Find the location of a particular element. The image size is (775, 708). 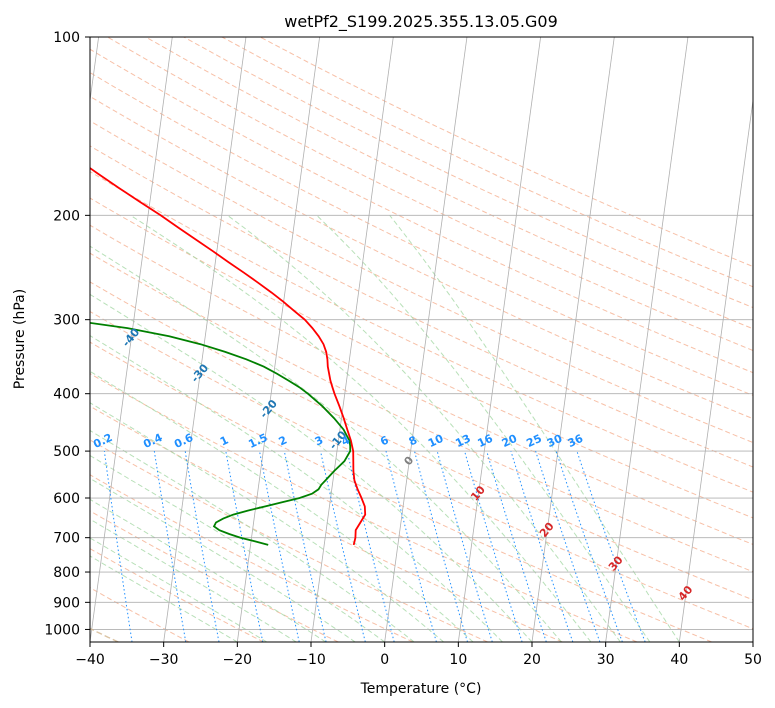

mixing-ratio-label: 16 is located at coordinates (486, 441).